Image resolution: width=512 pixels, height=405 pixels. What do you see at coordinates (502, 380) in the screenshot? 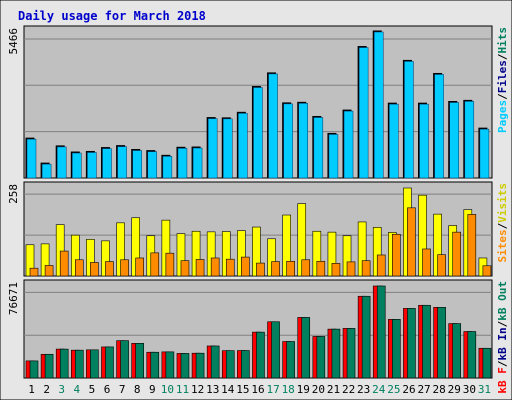
I see `legend-item: kB F` at bounding box center [502, 380].